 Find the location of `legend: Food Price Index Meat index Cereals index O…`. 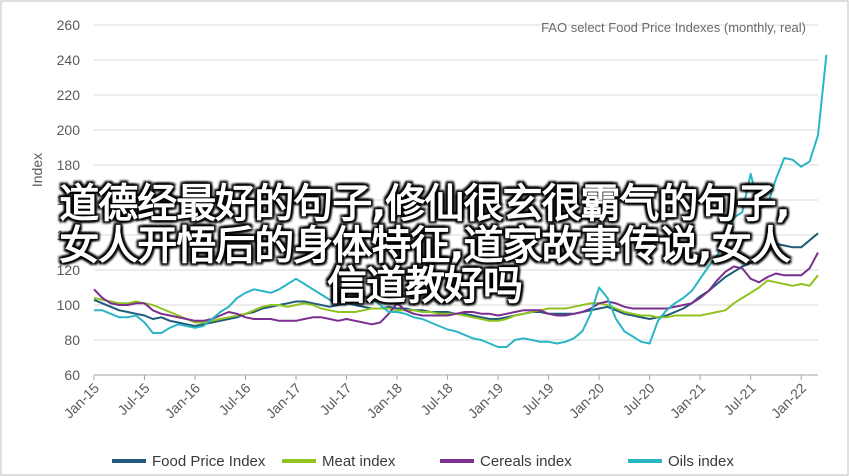

legend: Food Price Index Meat index Cereals index O… is located at coordinates (423, 461).